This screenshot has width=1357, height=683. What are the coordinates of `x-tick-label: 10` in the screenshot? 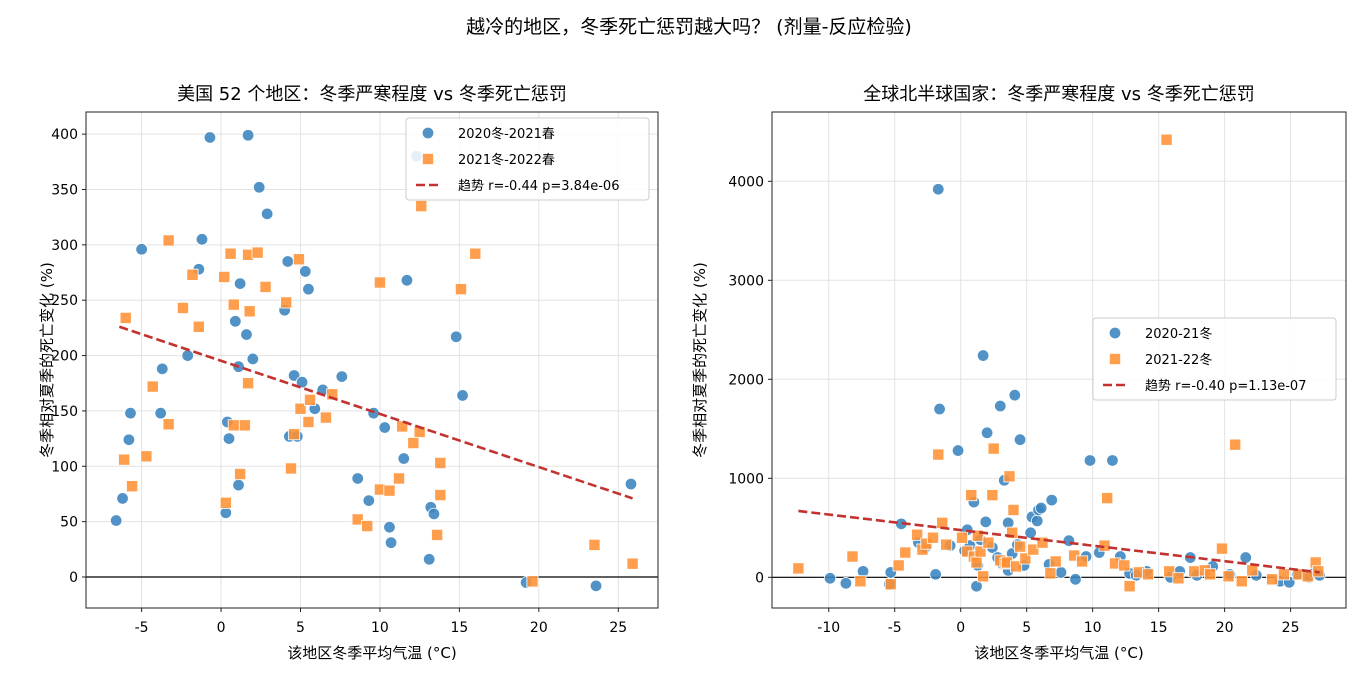 It's located at (380, 628).